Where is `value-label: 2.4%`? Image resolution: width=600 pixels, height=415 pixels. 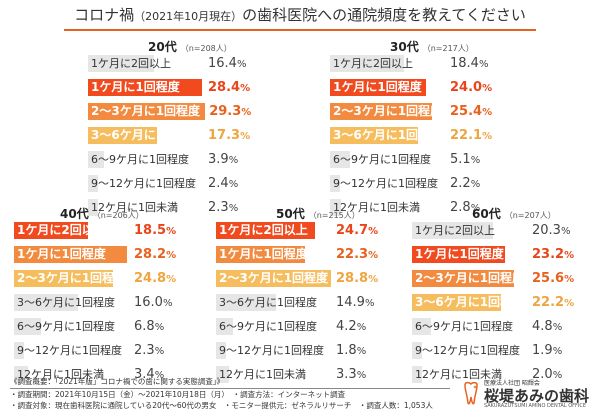 value-label: 2.4% is located at coordinates (223, 183).